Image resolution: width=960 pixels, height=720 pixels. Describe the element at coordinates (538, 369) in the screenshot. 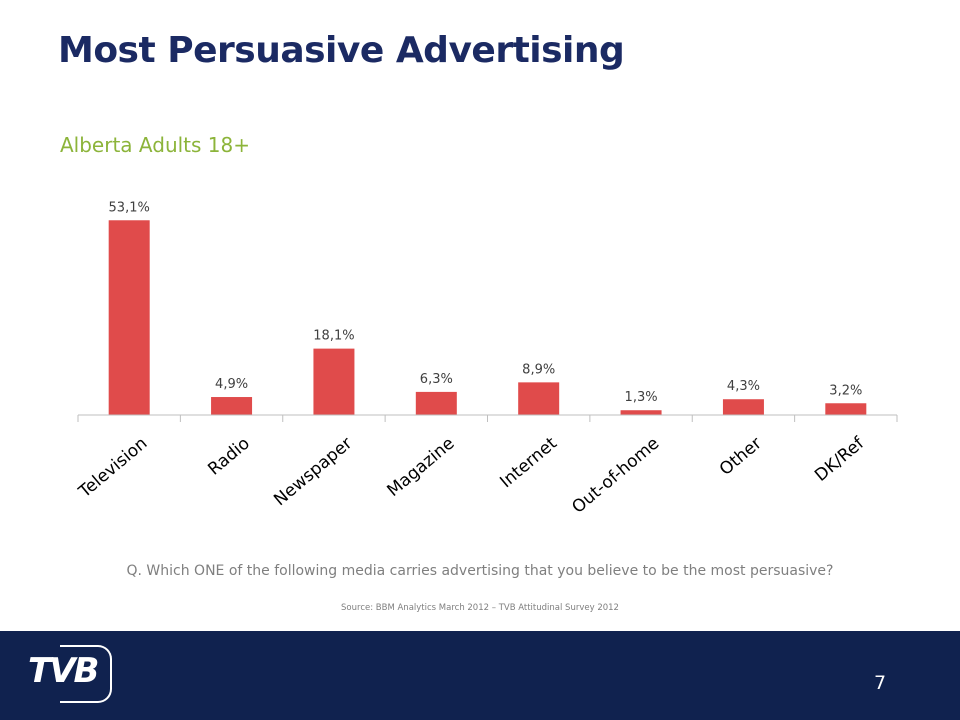

I see `value-label: 8,9%` at that location.